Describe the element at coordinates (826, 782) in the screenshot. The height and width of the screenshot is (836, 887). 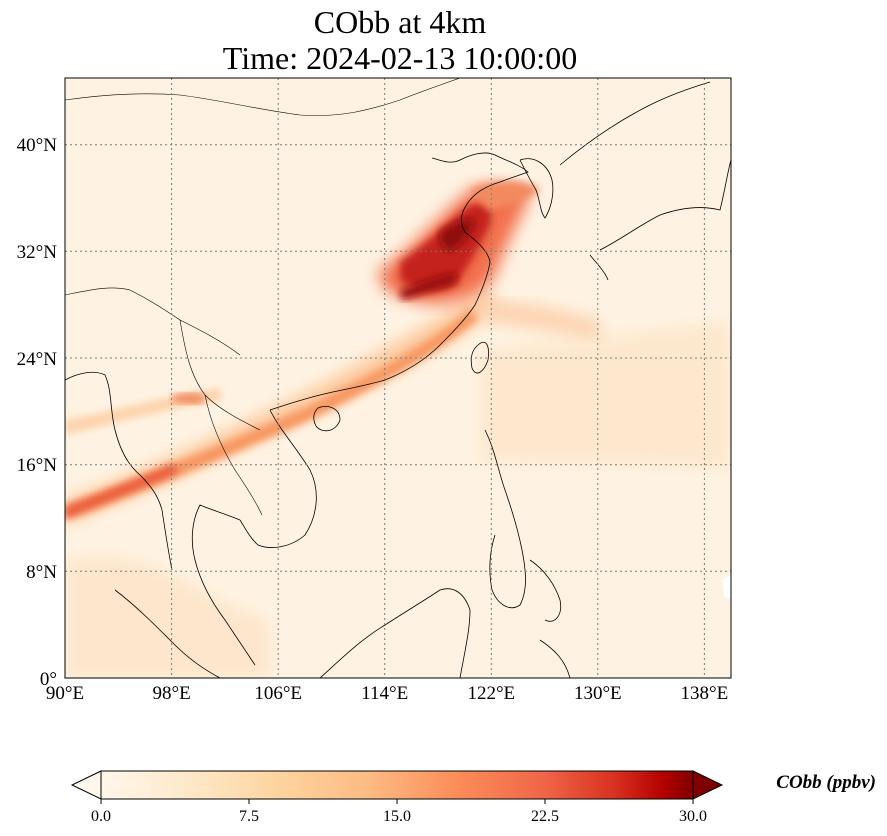
I see `colorbar-label: CObb (ppbv)` at that location.